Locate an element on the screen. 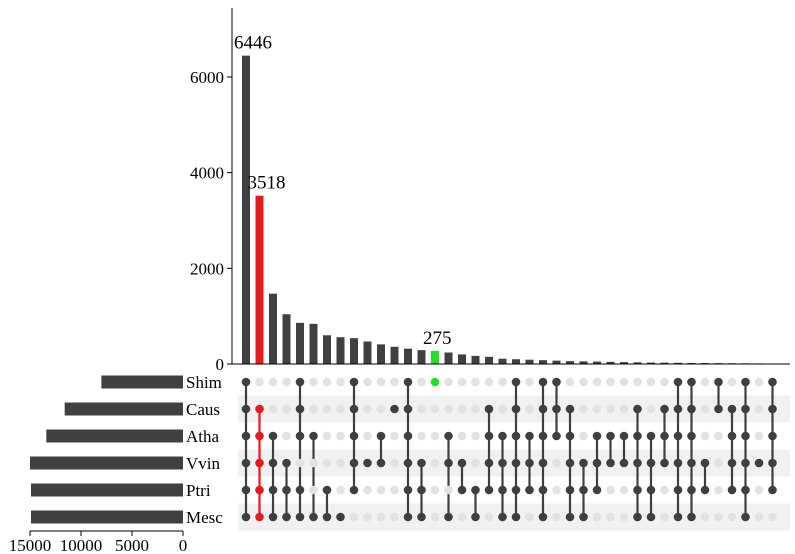  intersection-bar-label: 3518 is located at coordinates (267, 183).